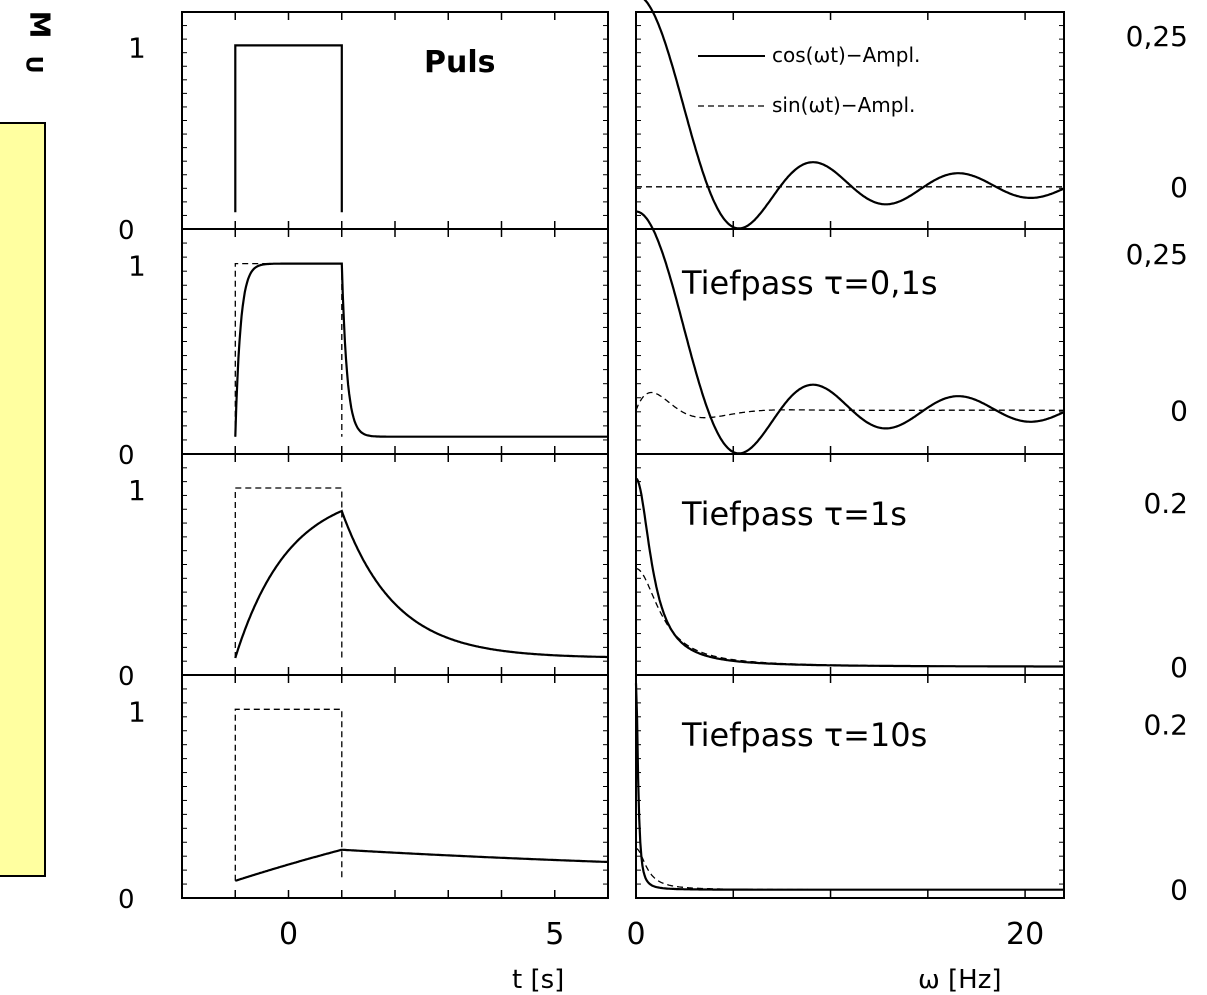  Describe the element at coordinates (794, 514) in the screenshot. I see `panel-label: Tiefpass τ=1s` at that location.